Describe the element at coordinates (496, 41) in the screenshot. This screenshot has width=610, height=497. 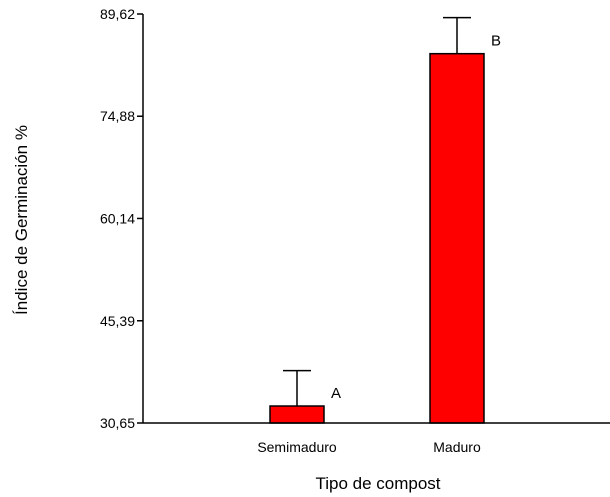
I see `significance-letter: B` at that location.